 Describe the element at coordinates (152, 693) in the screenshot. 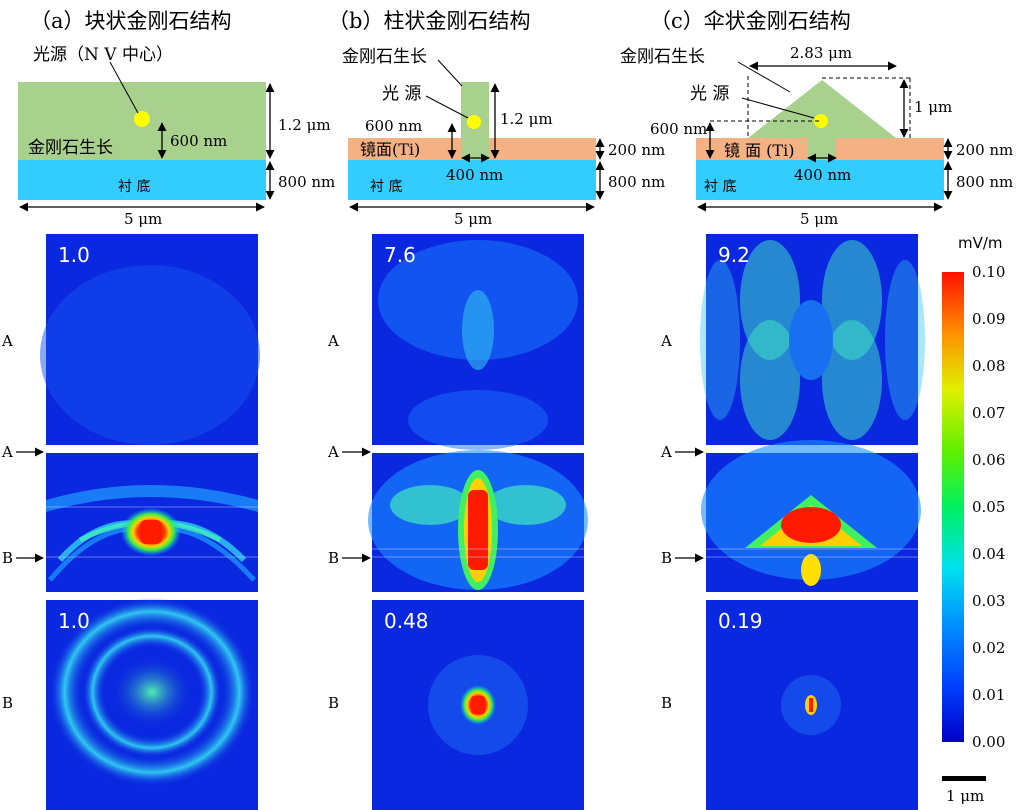

I see `field-panel-a-bottom: 1.0` at that location.